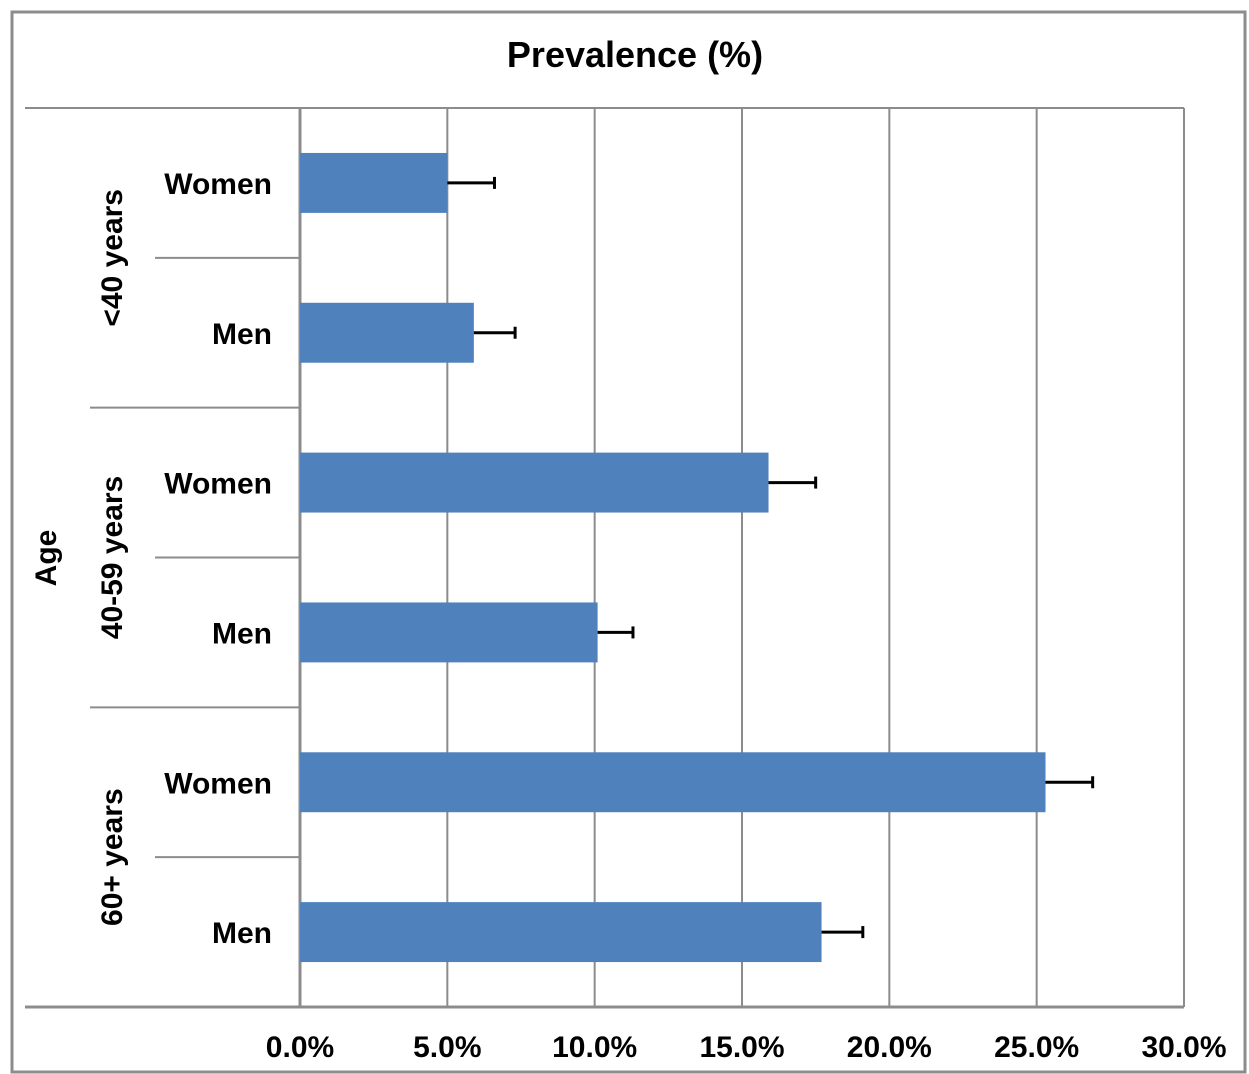 The height and width of the screenshot is (1074, 1249). I want to click on x-tick-label-6: 30.0%, so click(1183, 1047).